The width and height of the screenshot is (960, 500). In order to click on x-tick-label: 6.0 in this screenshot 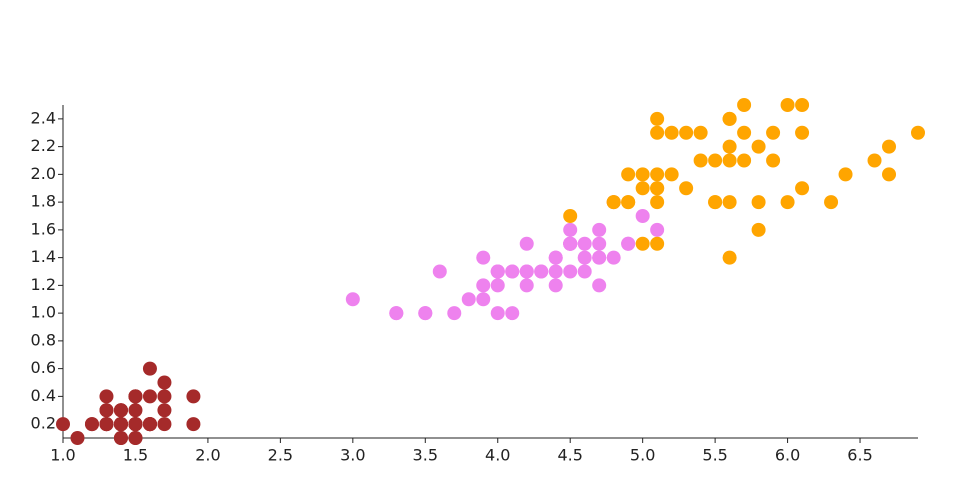, I will do `click(787, 455)`.